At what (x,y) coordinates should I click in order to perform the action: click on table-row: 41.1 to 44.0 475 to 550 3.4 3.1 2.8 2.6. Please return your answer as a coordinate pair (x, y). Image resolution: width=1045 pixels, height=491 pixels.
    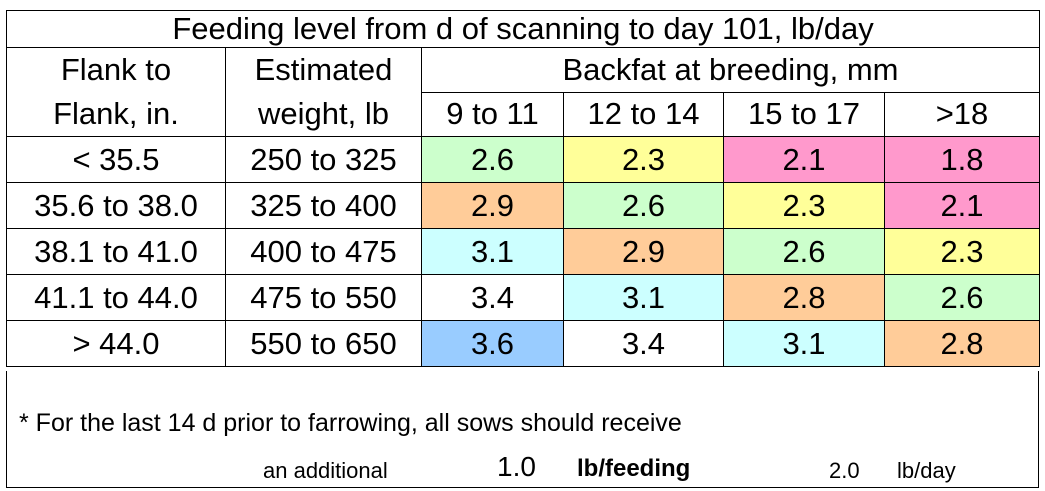
    Looking at the image, I should click on (523, 297).